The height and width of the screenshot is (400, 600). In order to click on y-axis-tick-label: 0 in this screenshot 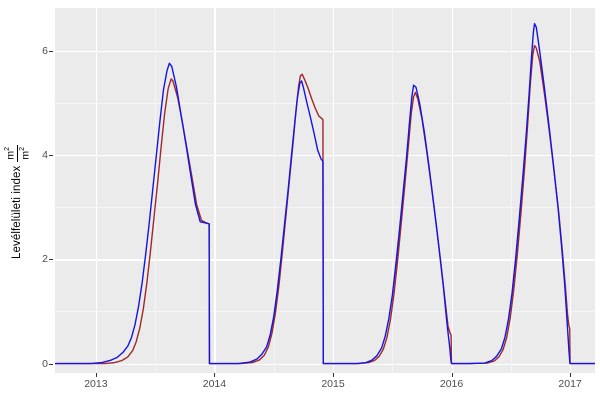, I will do `click(45, 363)`.